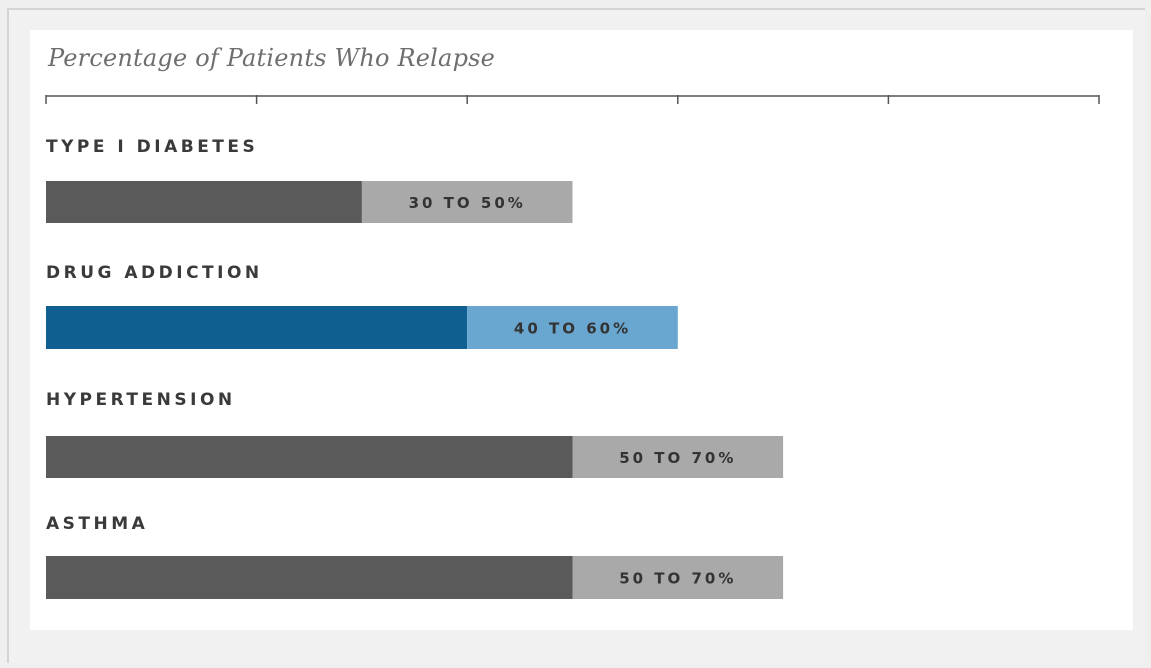  I want to click on range-label-3: 50 TO 70%, so click(677, 458).